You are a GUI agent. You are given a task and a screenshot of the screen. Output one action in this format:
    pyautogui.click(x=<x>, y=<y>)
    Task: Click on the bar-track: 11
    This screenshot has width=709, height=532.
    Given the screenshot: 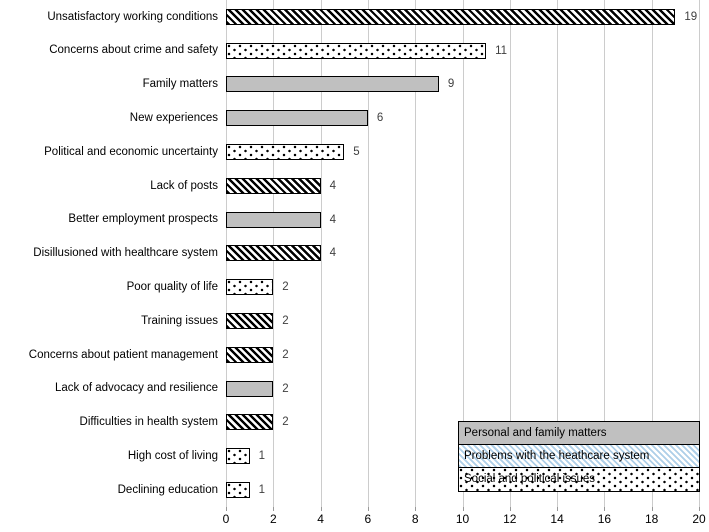 What is the action you would take?
    pyautogui.click(x=462, y=50)
    